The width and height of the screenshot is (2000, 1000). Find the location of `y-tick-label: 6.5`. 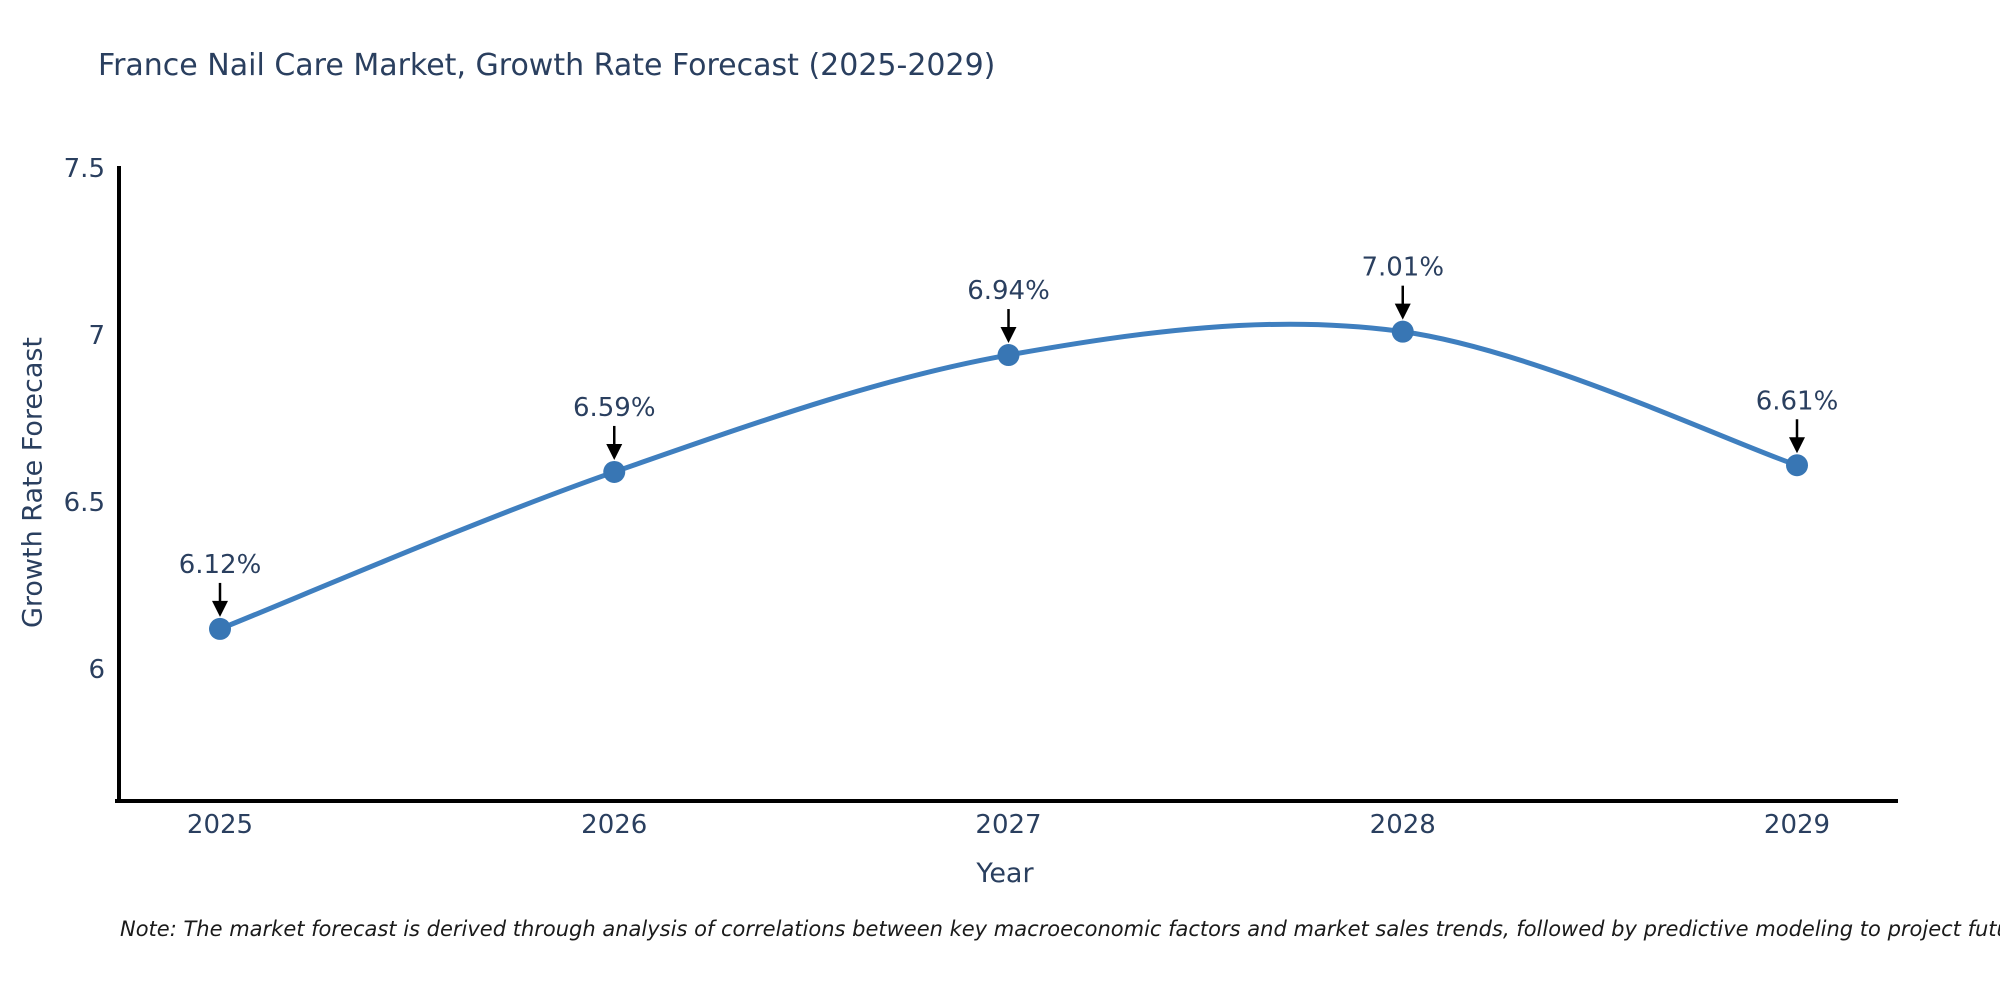

y-tick-label: 6.5 is located at coordinates (84, 503).